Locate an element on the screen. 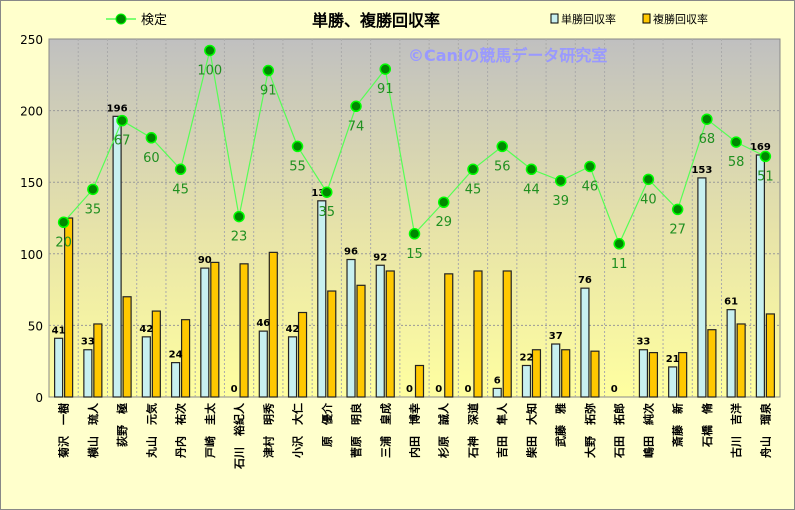 Image resolution: width=795 pixels, height=510 pixels. data-label-win: 41 is located at coordinates (59, 330).